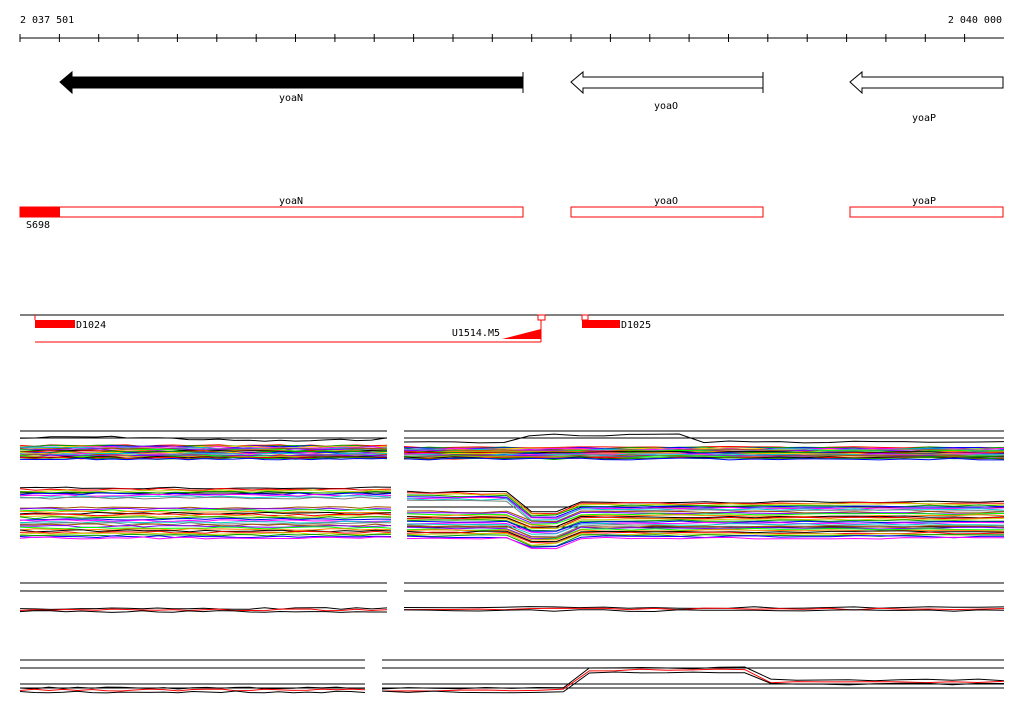 This screenshot has height=714, width=1024. I want to click on ruler-ticks, so click(492, 38).